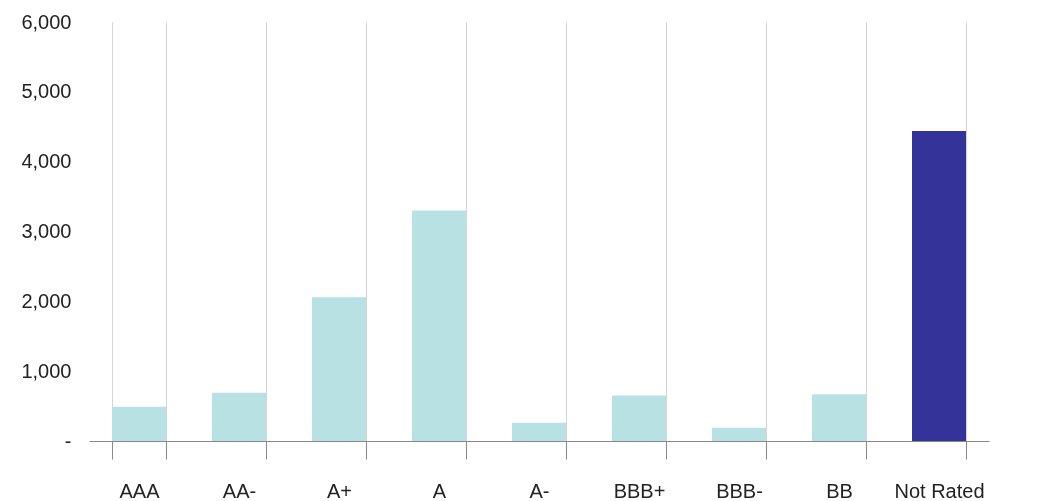 The image size is (1039, 501). What do you see at coordinates (46, 21) in the screenshot?
I see `y-tick-label: 6,000` at bounding box center [46, 21].